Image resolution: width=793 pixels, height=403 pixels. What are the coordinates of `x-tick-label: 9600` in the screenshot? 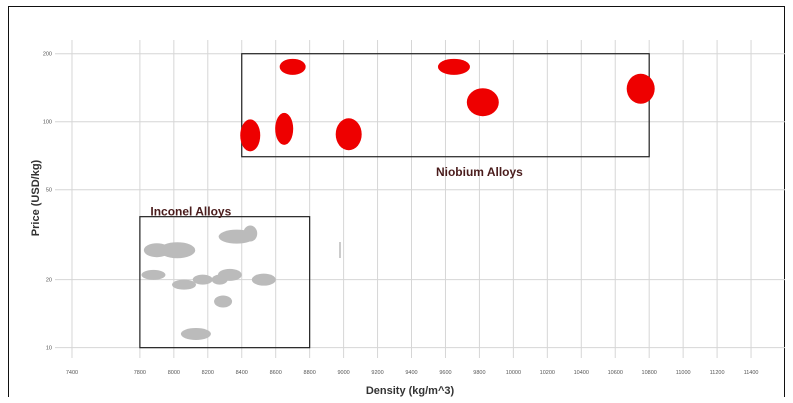 It's located at (445, 373).